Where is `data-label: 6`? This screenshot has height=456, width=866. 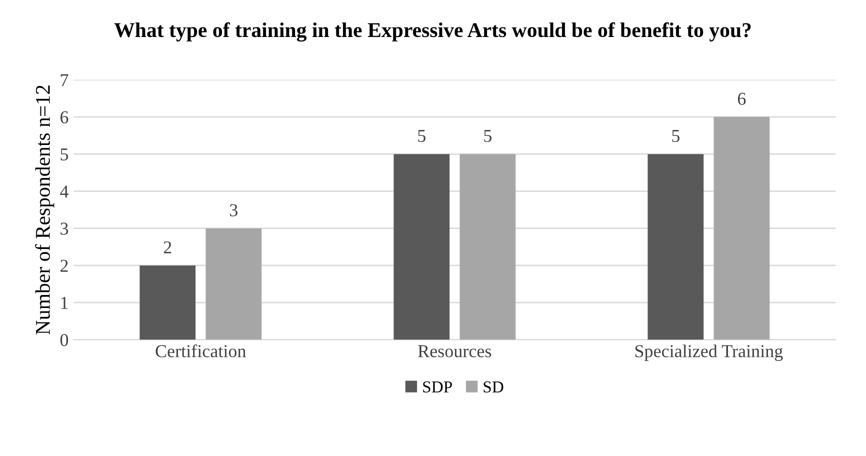 data-label: 6 is located at coordinates (742, 98).